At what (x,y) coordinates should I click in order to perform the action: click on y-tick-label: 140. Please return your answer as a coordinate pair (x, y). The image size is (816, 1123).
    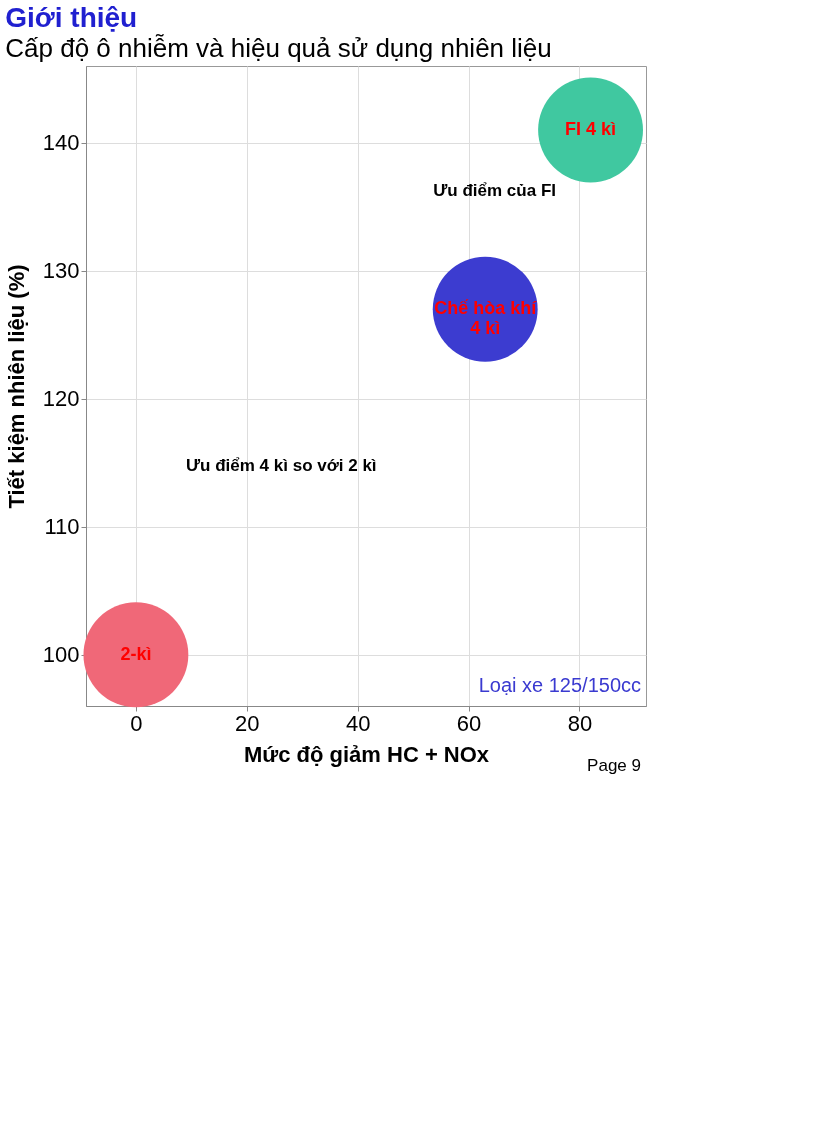
    Looking at the image, I should click on (61, 143).